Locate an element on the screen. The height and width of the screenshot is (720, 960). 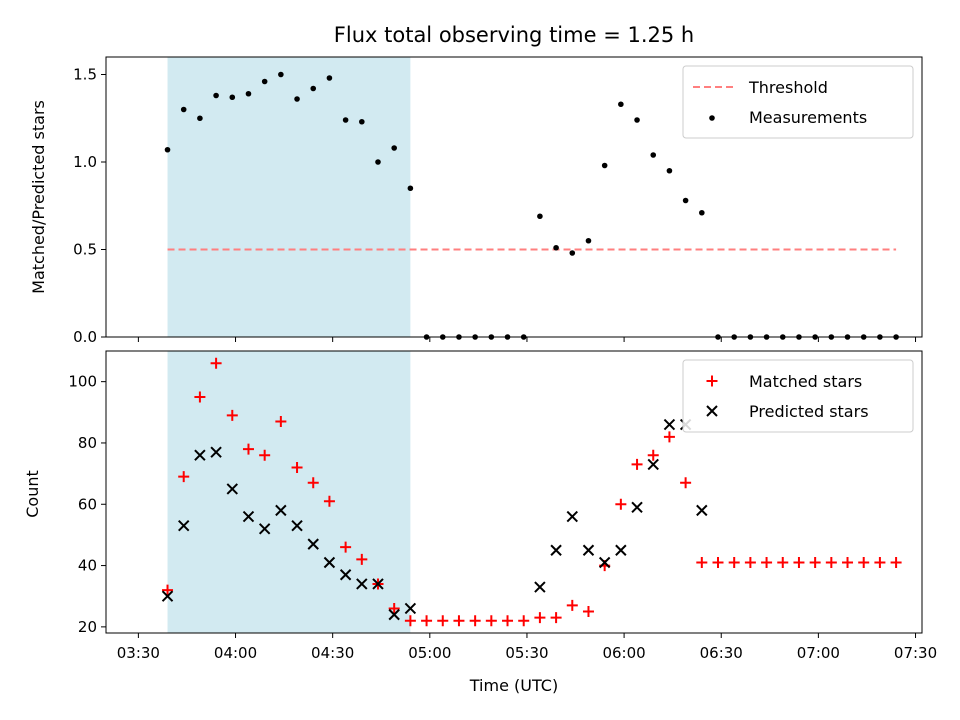
y-tick-label: 20 is located at coordinates (87, 627).